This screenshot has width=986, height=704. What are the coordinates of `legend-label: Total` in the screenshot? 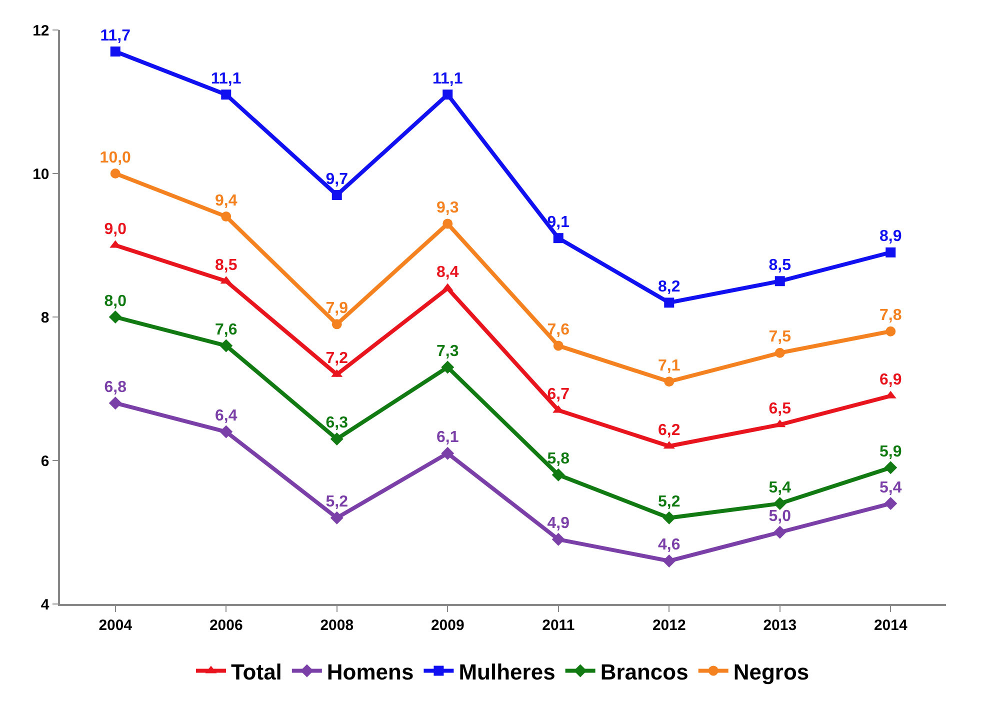 It's located at (256, 671).